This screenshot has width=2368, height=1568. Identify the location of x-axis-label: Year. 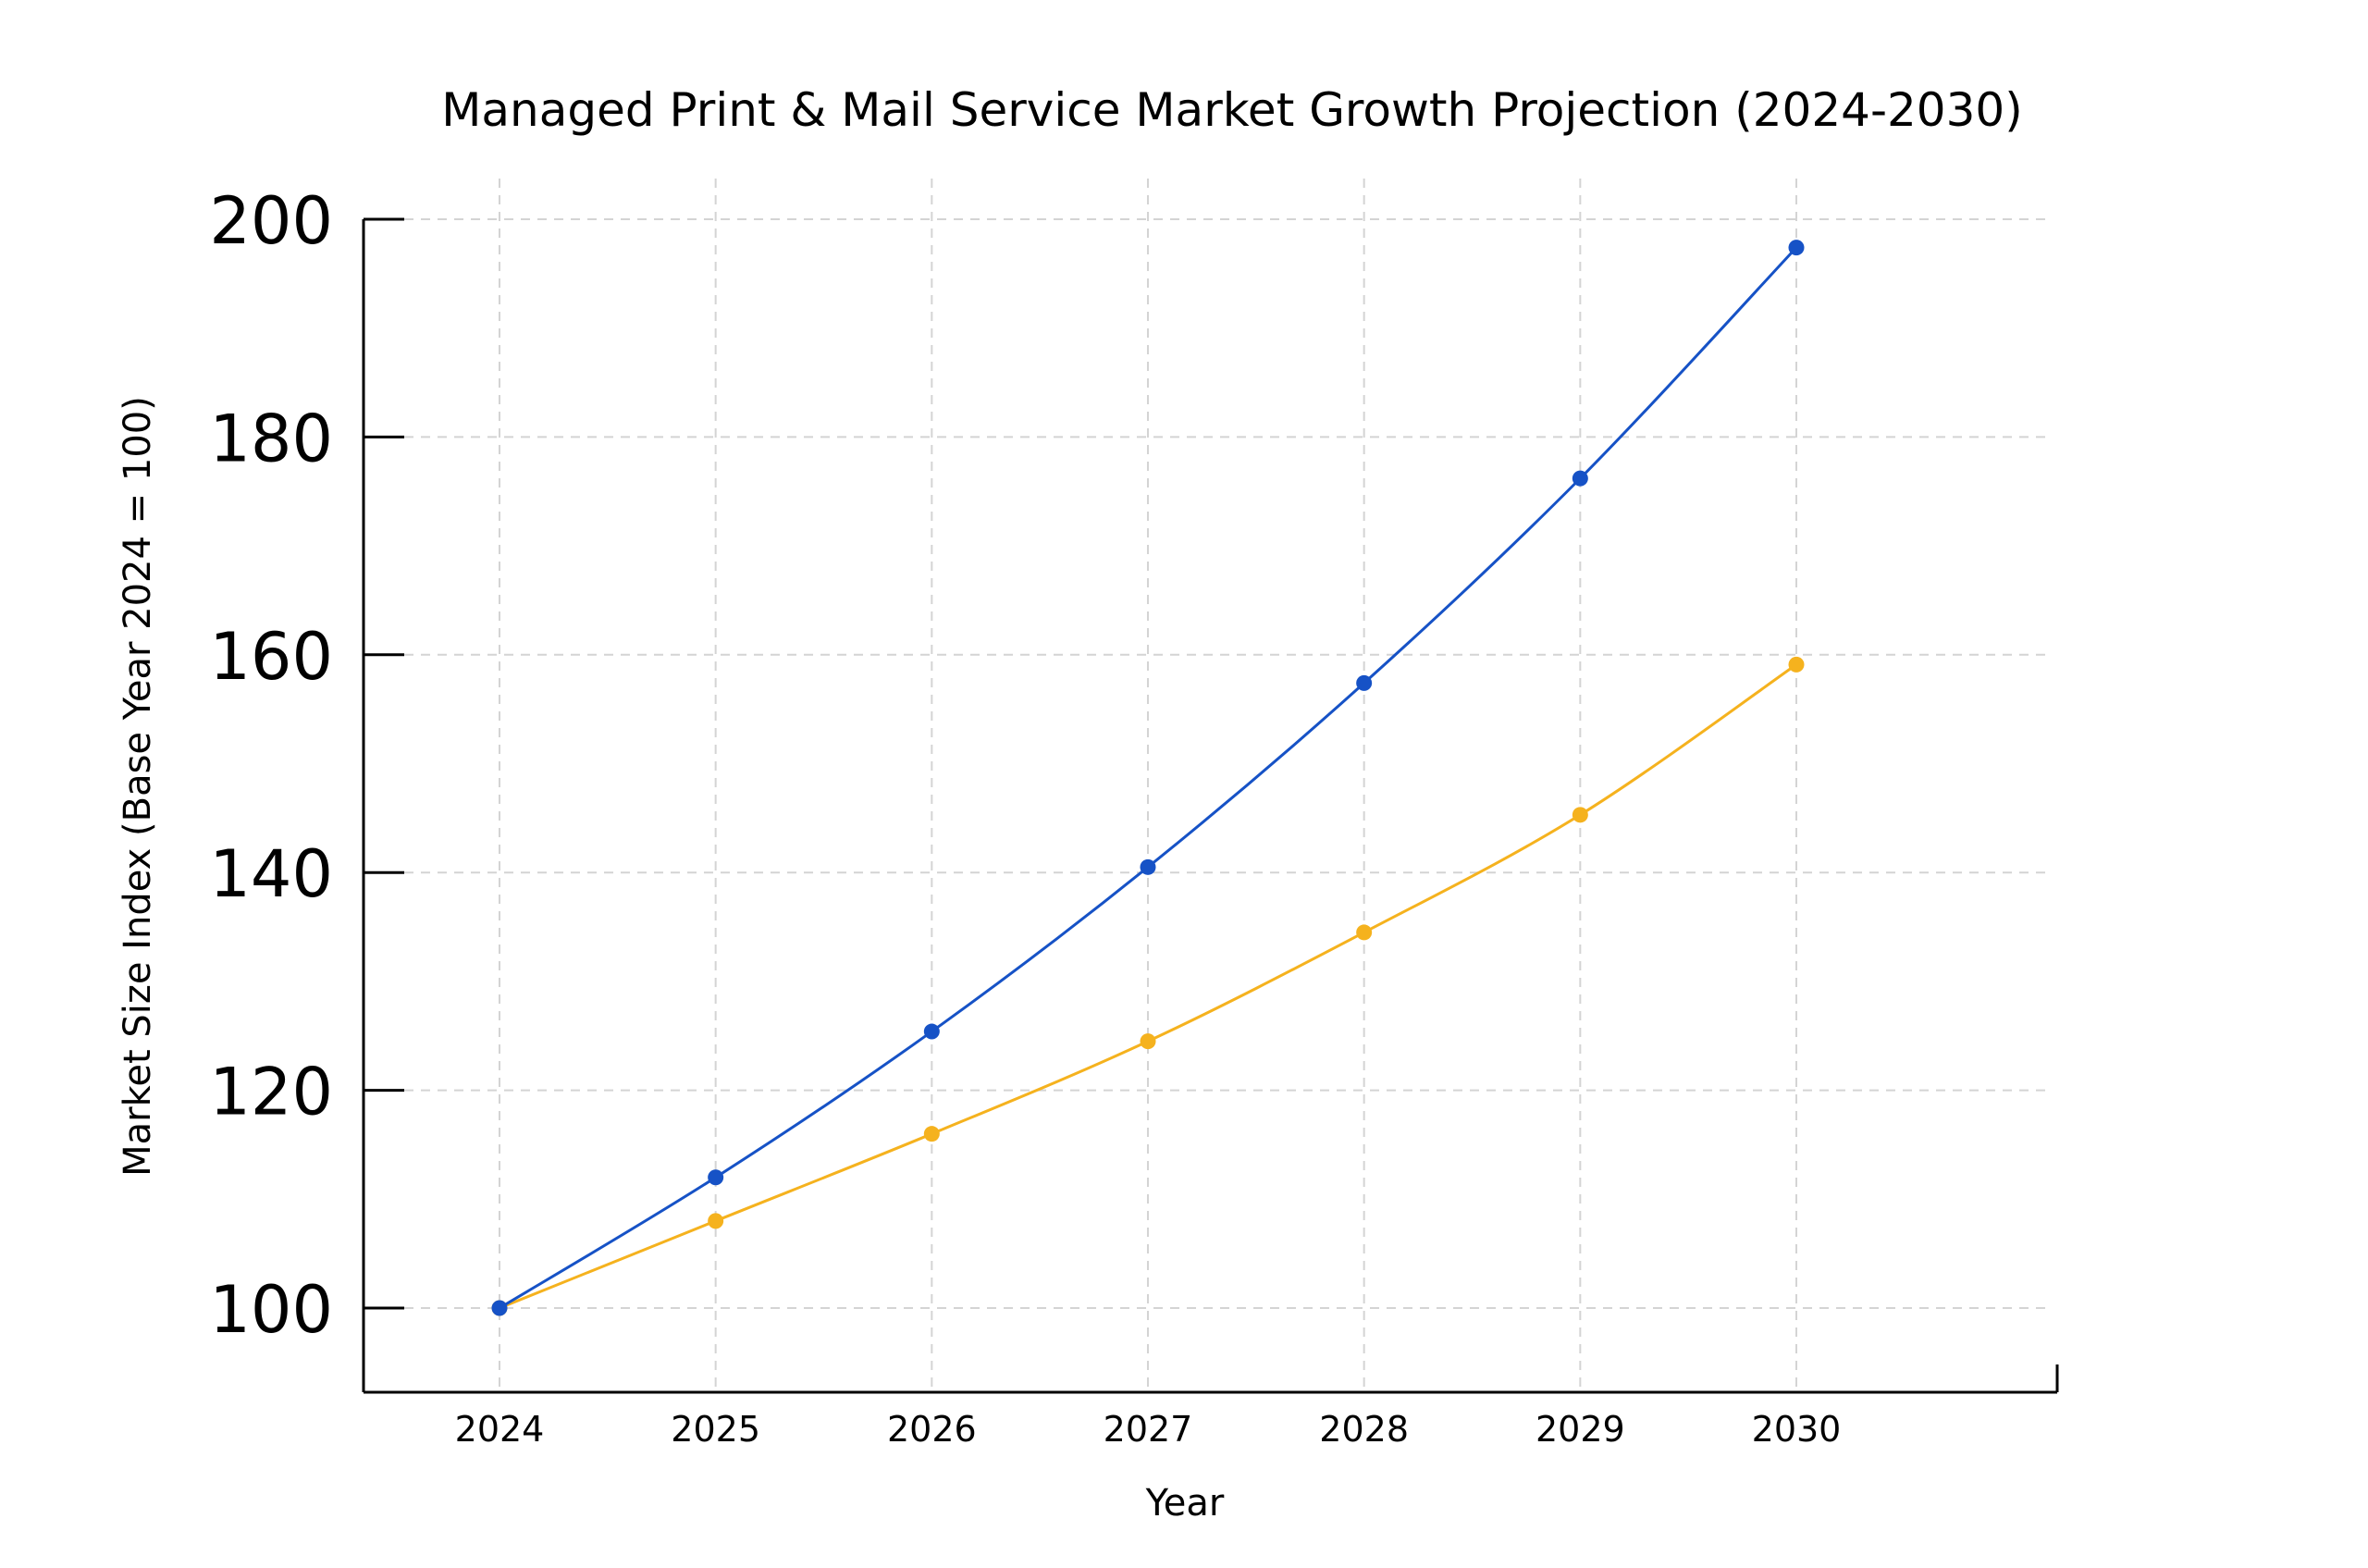
(1185, 1503).